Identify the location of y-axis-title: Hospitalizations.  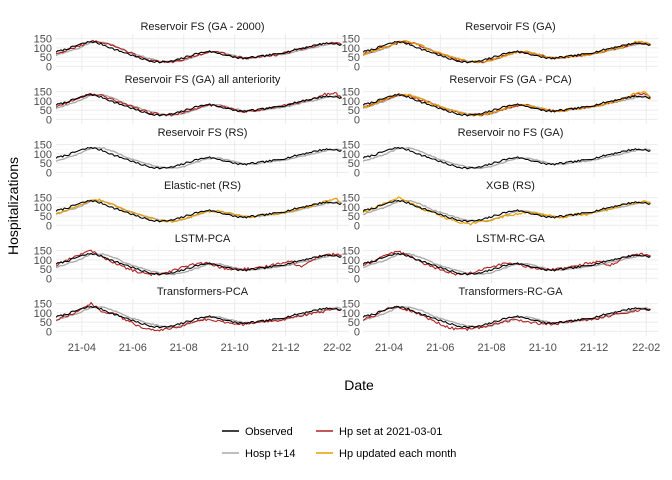
(13, 206).